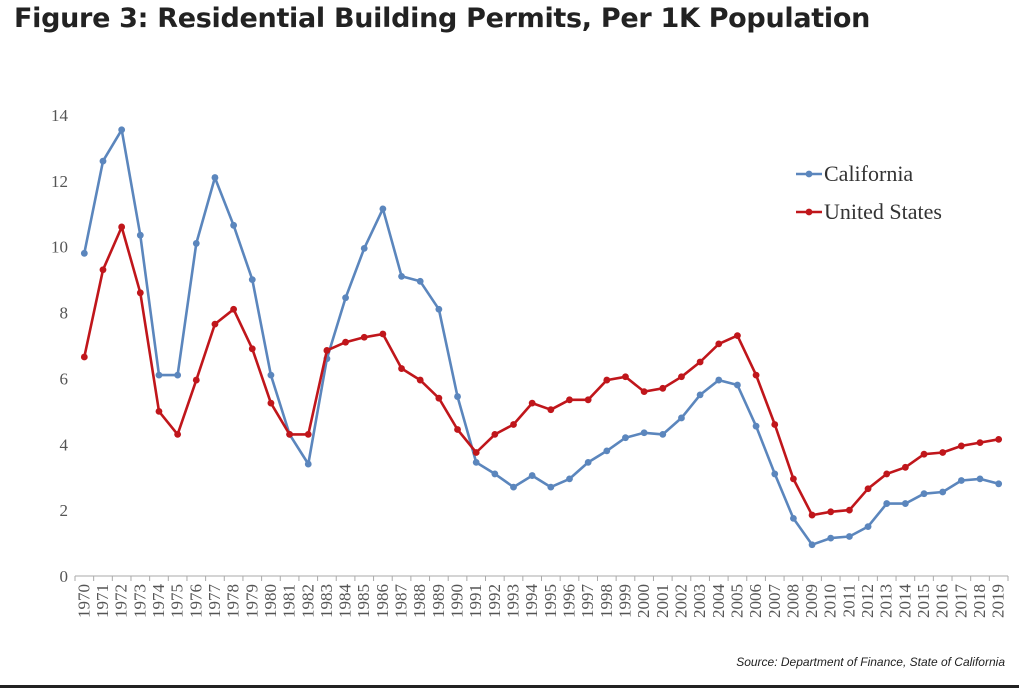 The height and width of the screenshot is (690, 1019). What do you see at coordinates (587, 601) in the screenshot?
I see `x-tick-label: 1997` at bounding box center [587, 601].